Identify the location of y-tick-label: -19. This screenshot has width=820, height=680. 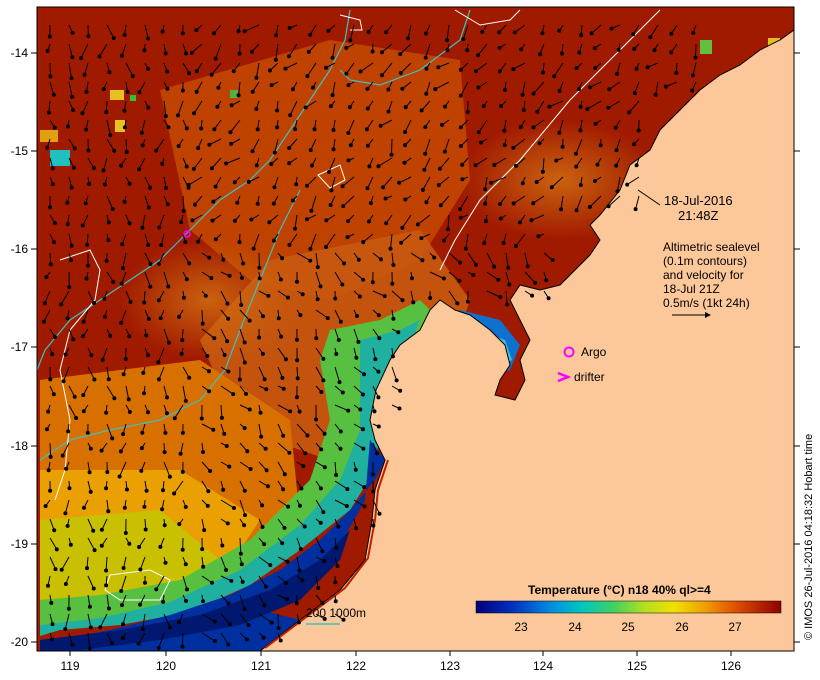
(20, 544).